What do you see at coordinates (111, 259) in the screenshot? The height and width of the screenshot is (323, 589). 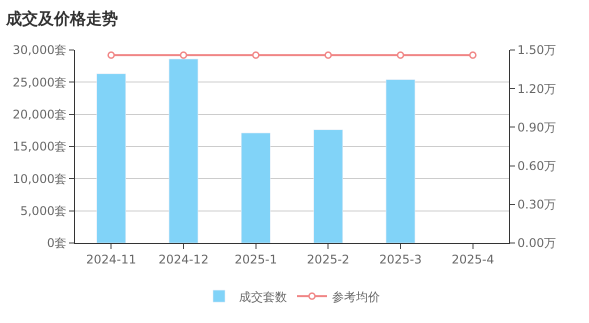 I see `x-tick-label: 2024-11` at bounding box center [111, 259].